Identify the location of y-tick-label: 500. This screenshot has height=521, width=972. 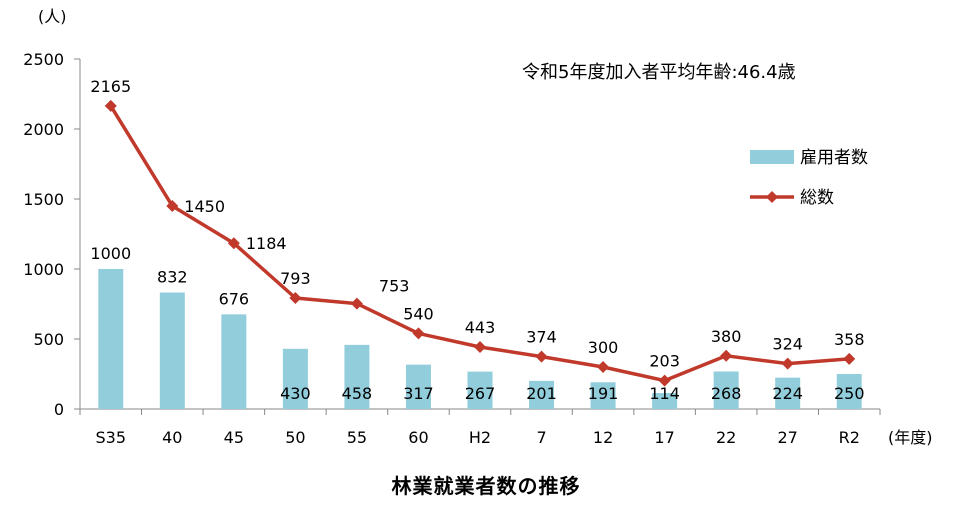
(48, 339).